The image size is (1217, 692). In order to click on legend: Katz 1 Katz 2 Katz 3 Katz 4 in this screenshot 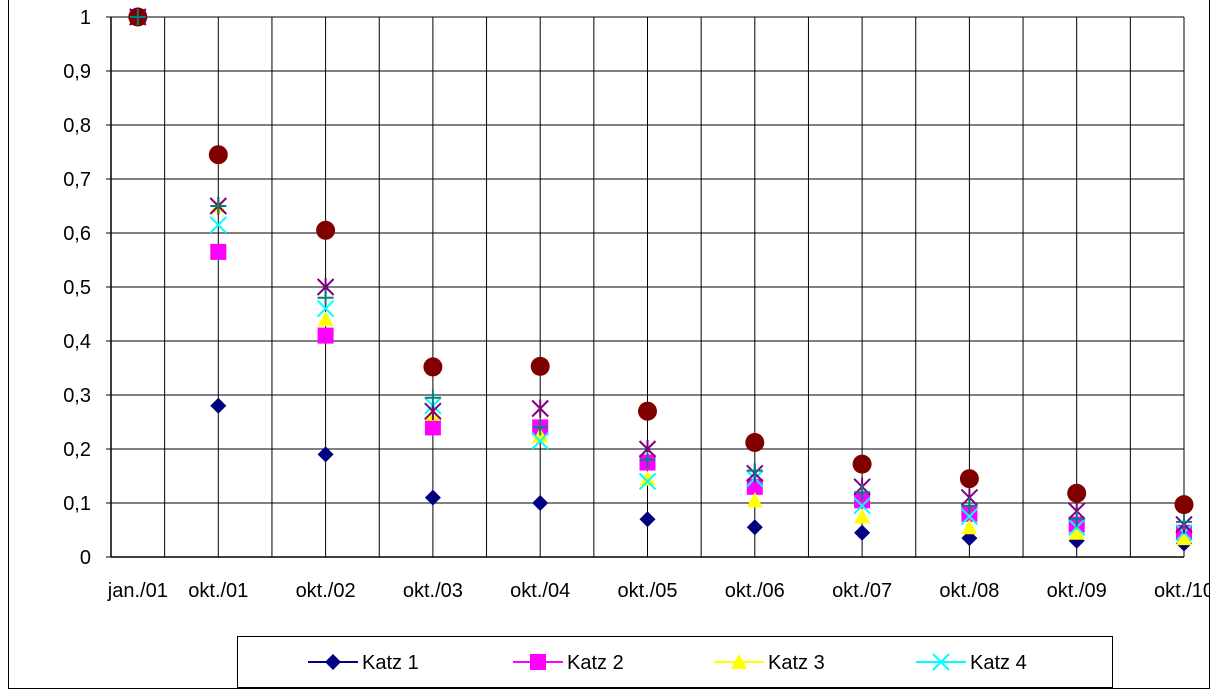, I will do `click(675, 662)`.